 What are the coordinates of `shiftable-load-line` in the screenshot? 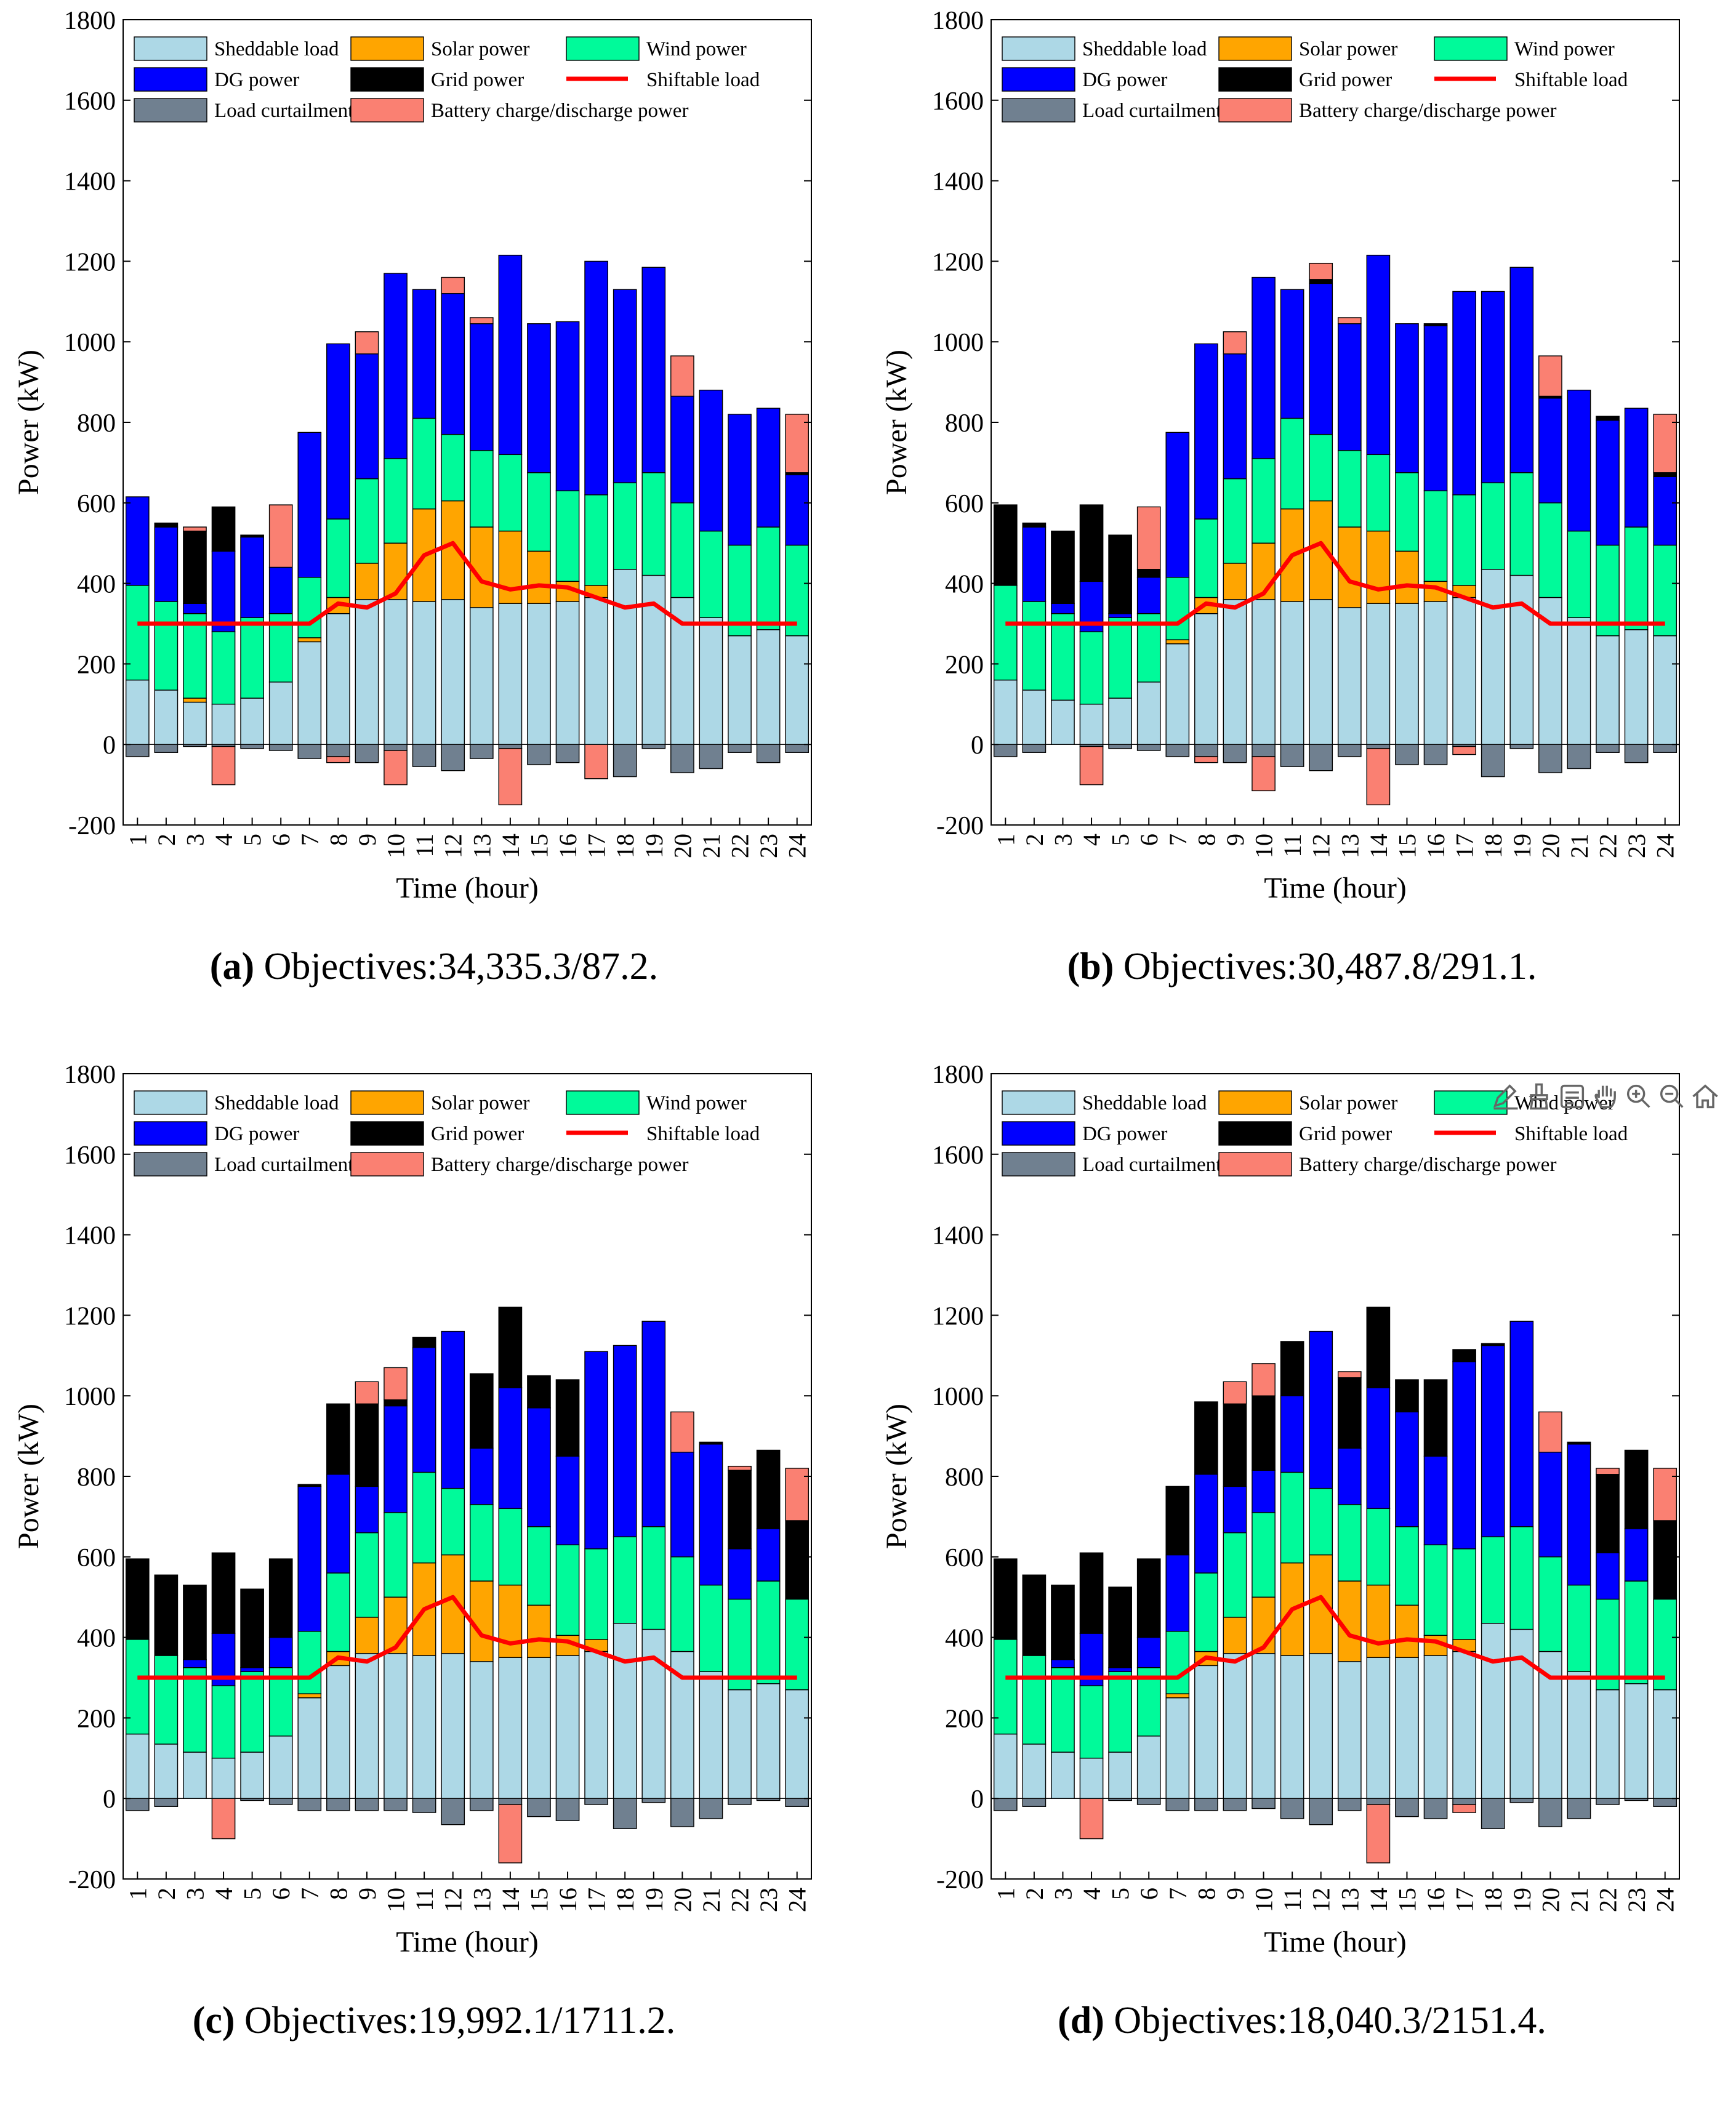 It's located at (467, 583).